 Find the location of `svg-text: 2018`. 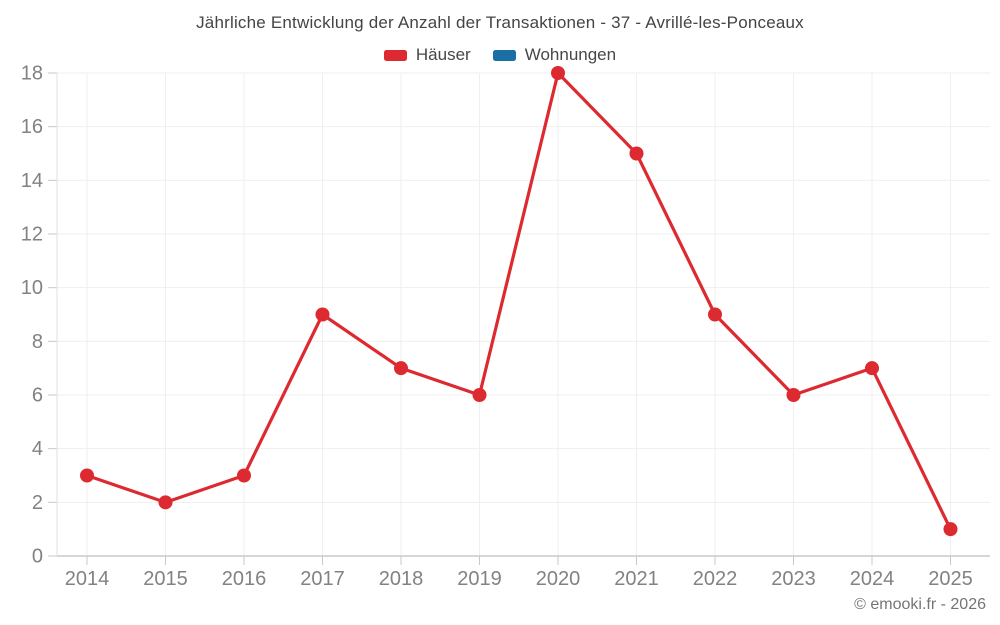

svg-text: 2018 is located at coordinates (401, 579).